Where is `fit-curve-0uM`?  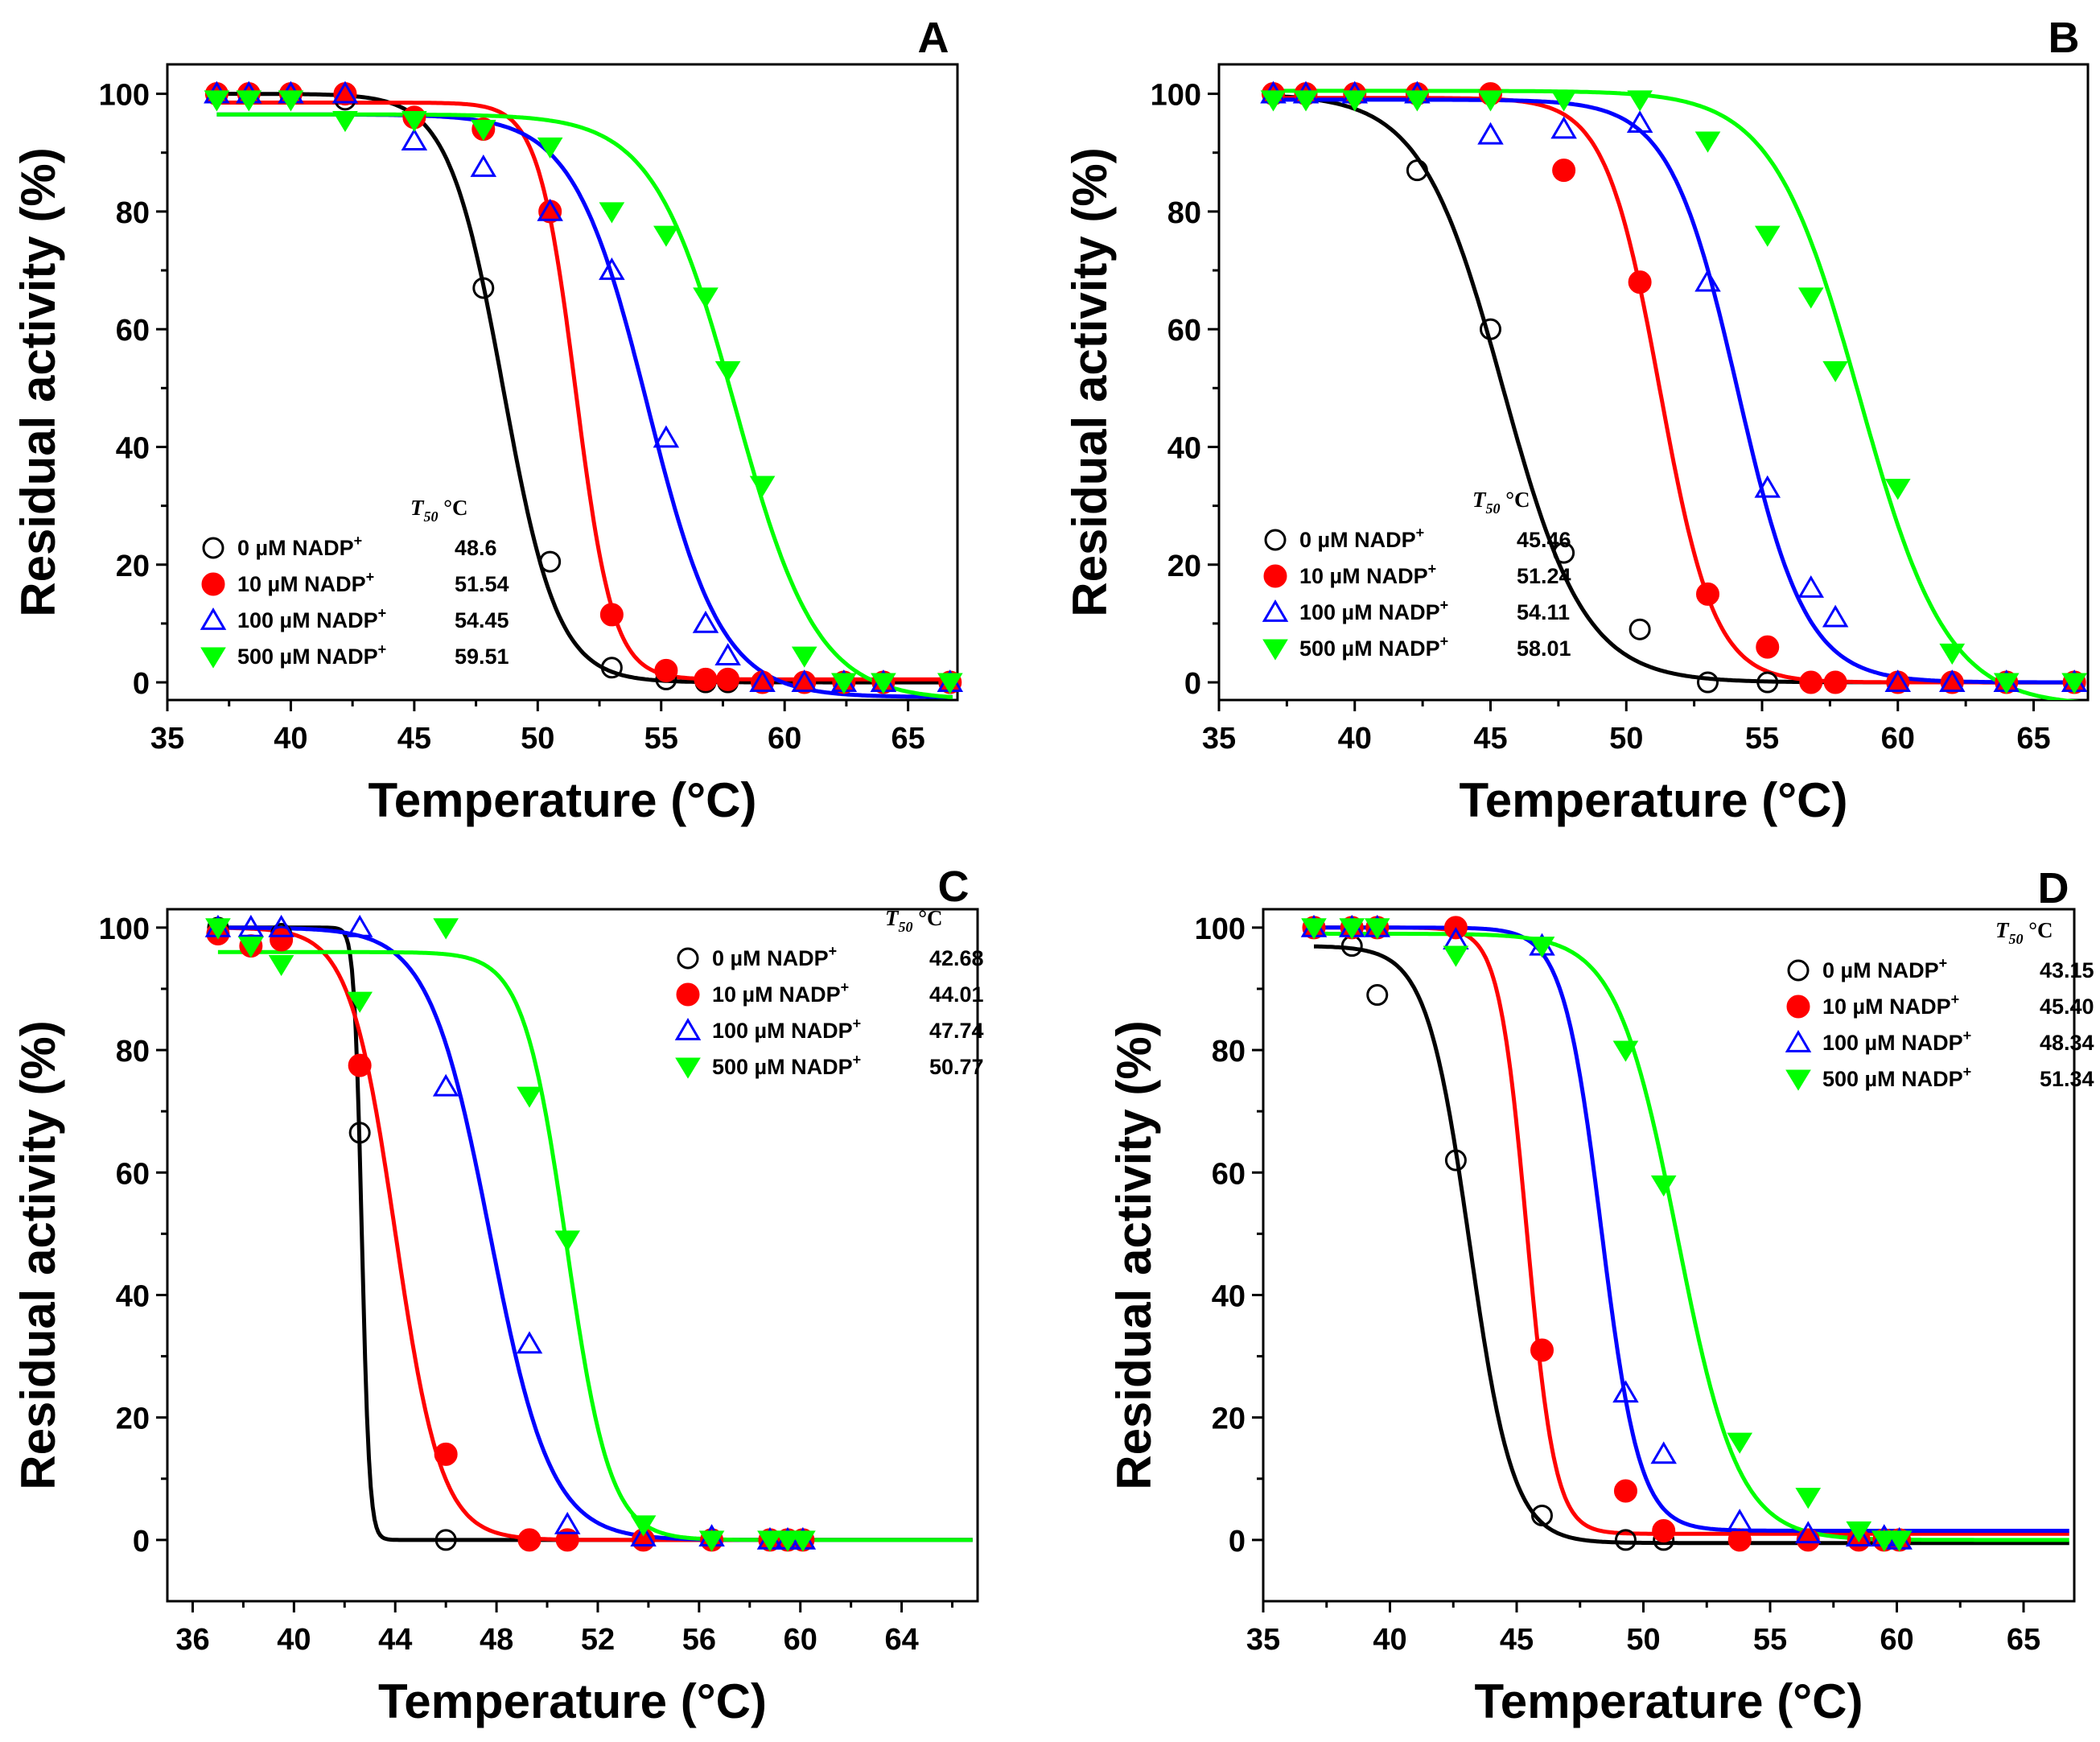 fit-curve-0uM is located at coordinates (1691, 1245).